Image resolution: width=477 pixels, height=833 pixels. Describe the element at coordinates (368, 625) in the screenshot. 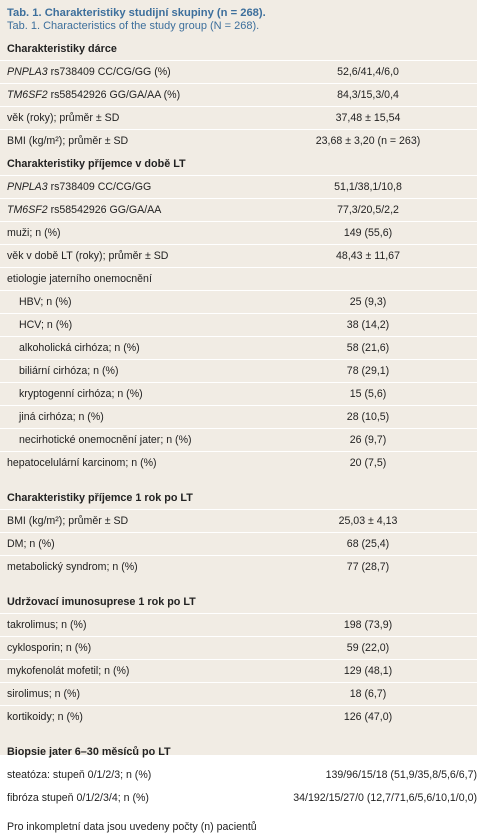

I see `row-value: 198 (73,9)` at that location.